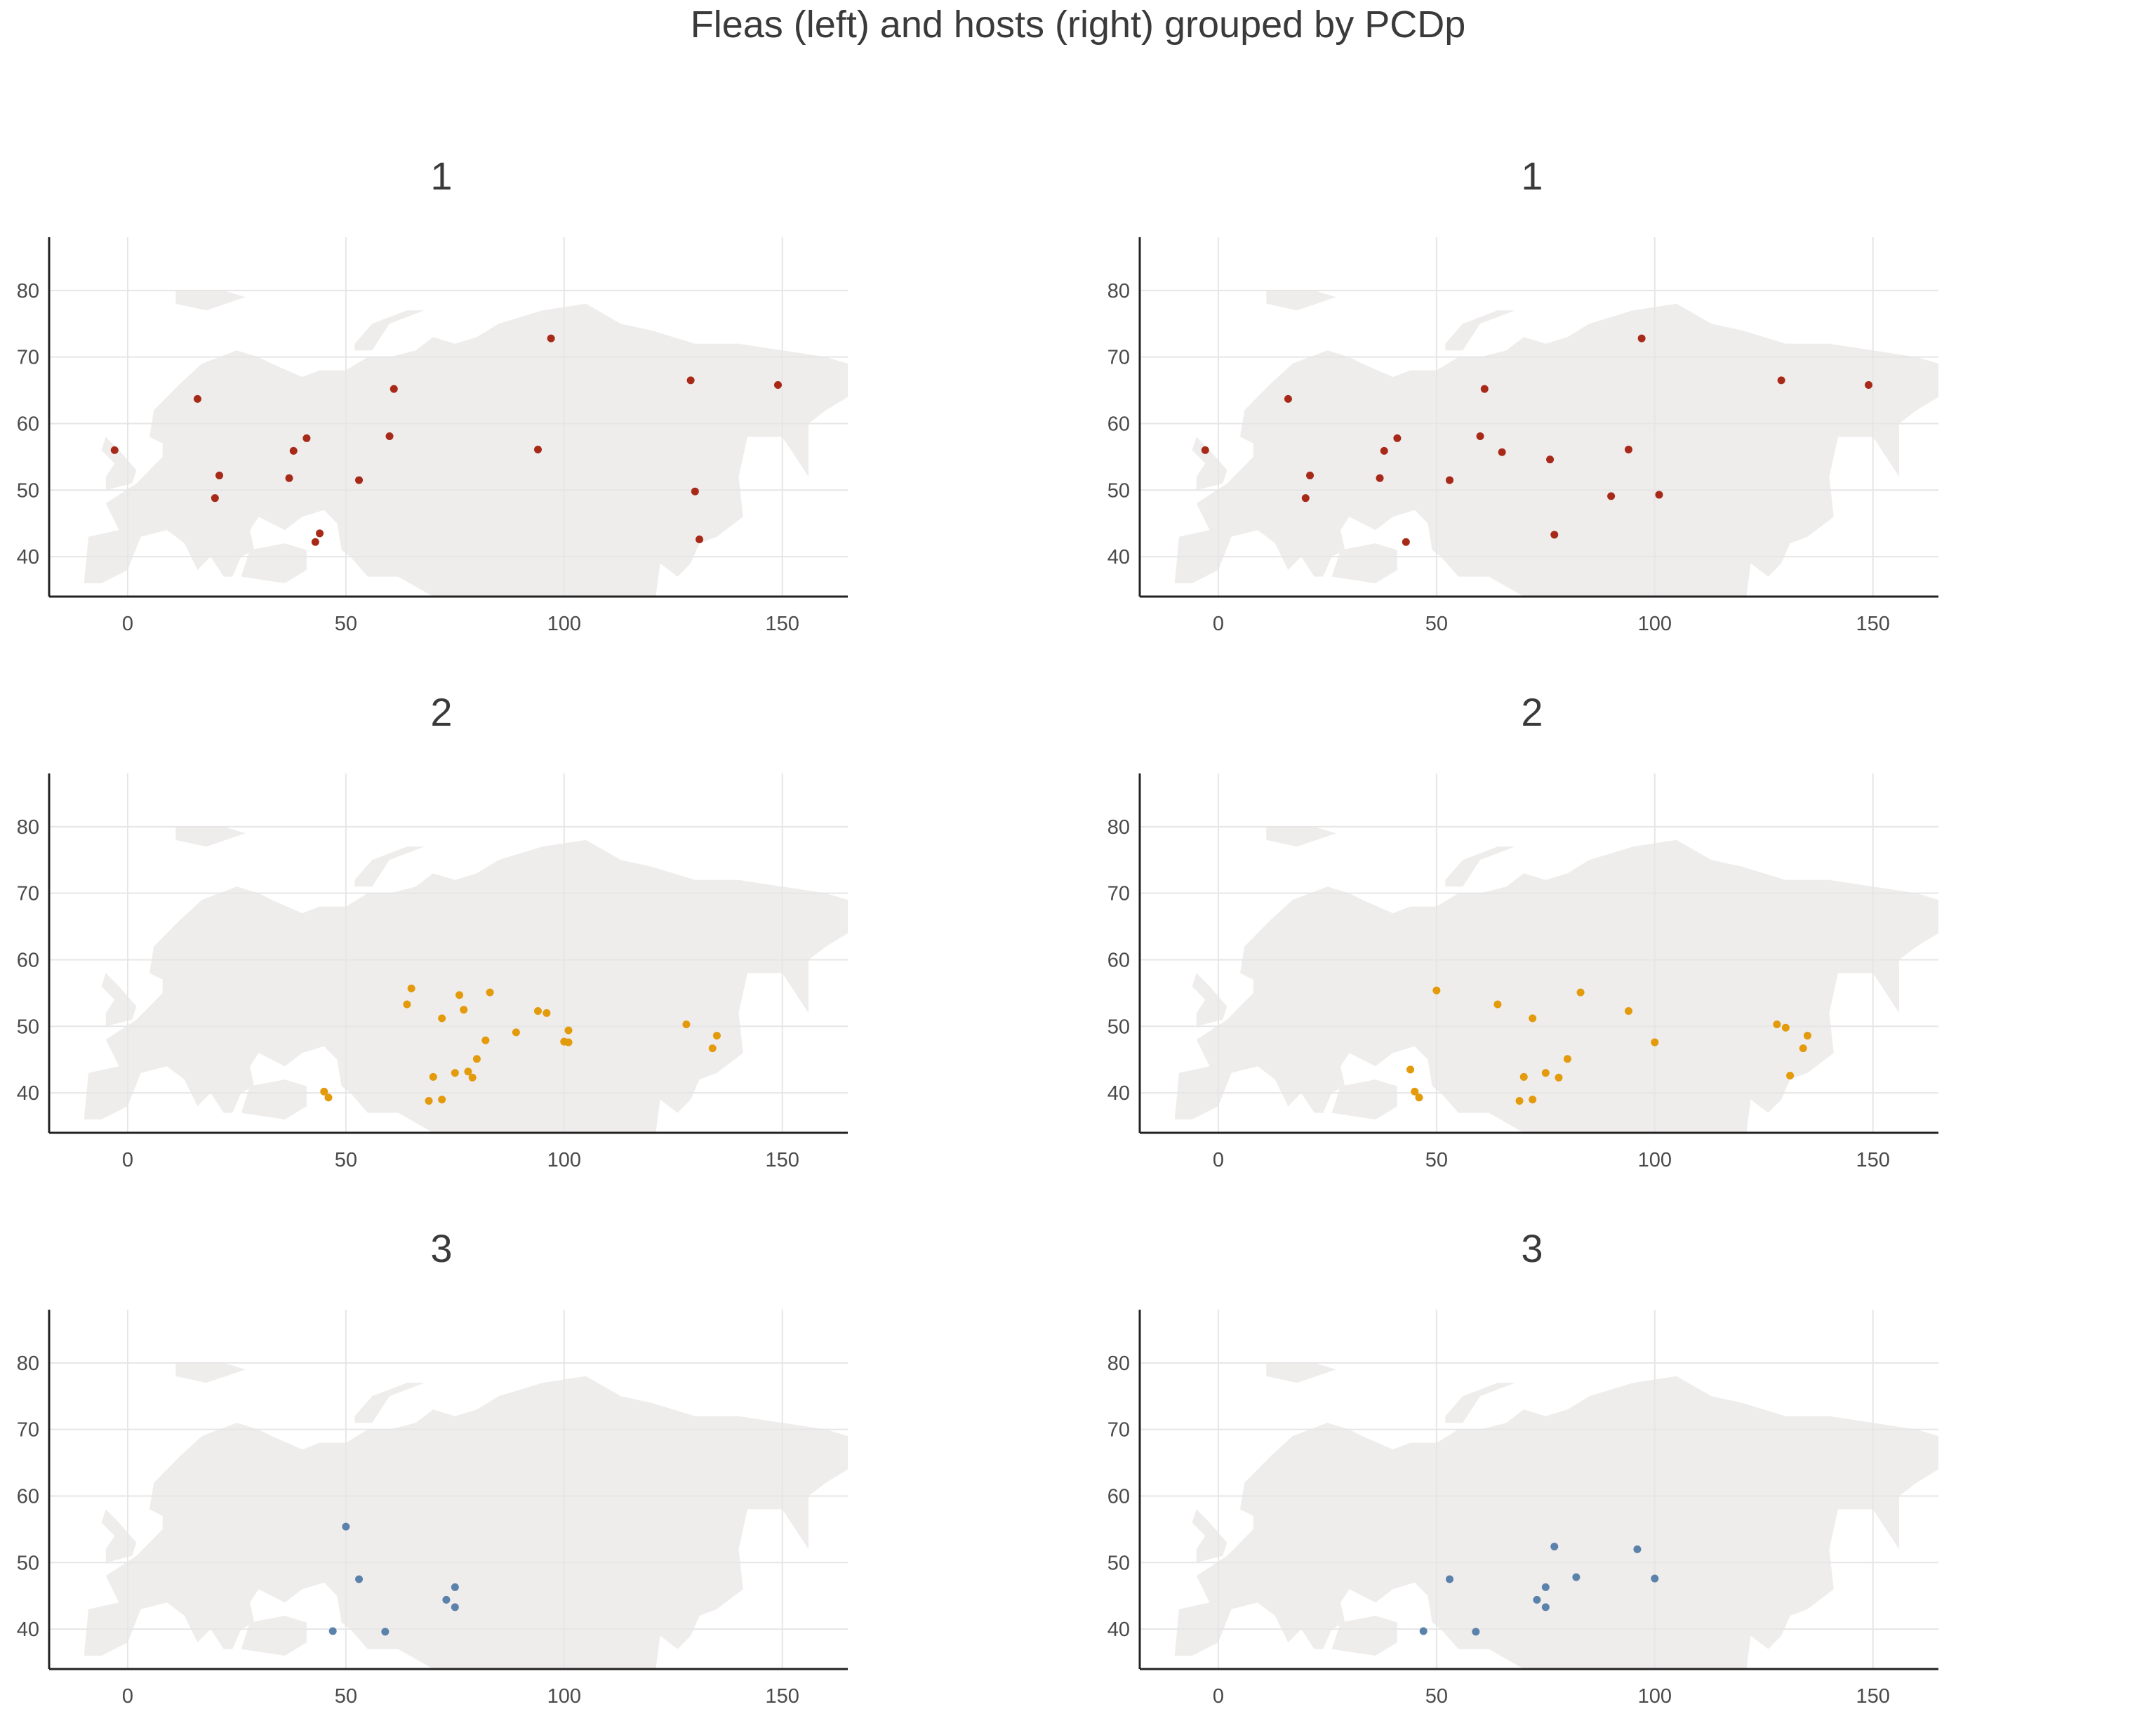  What do you see at coordinates (441, 712) in the screenshot?
I see `panel-title: 2` at bounding box center [441, 712].